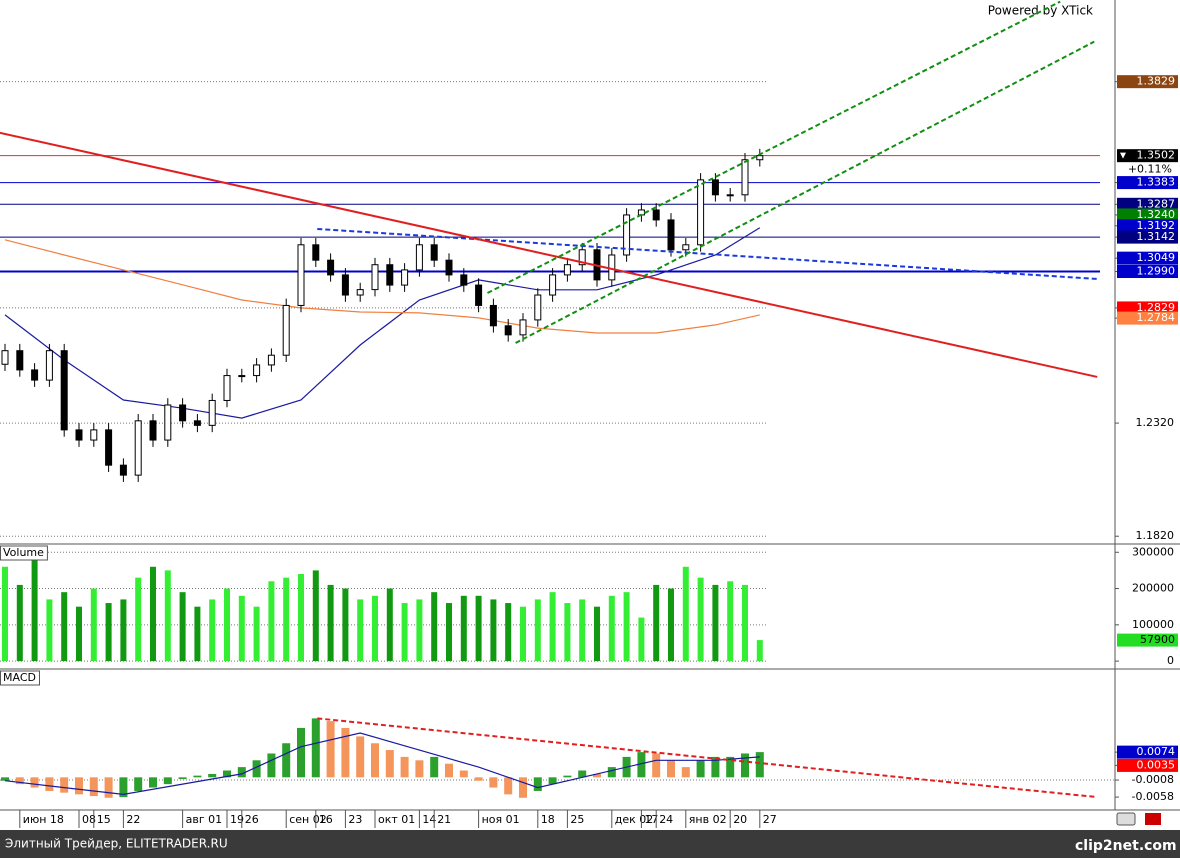  What do you see at coordinates (89, 819) in the screenshot?
I see `x-tick-label: 08` at bounding box center [89, 819].